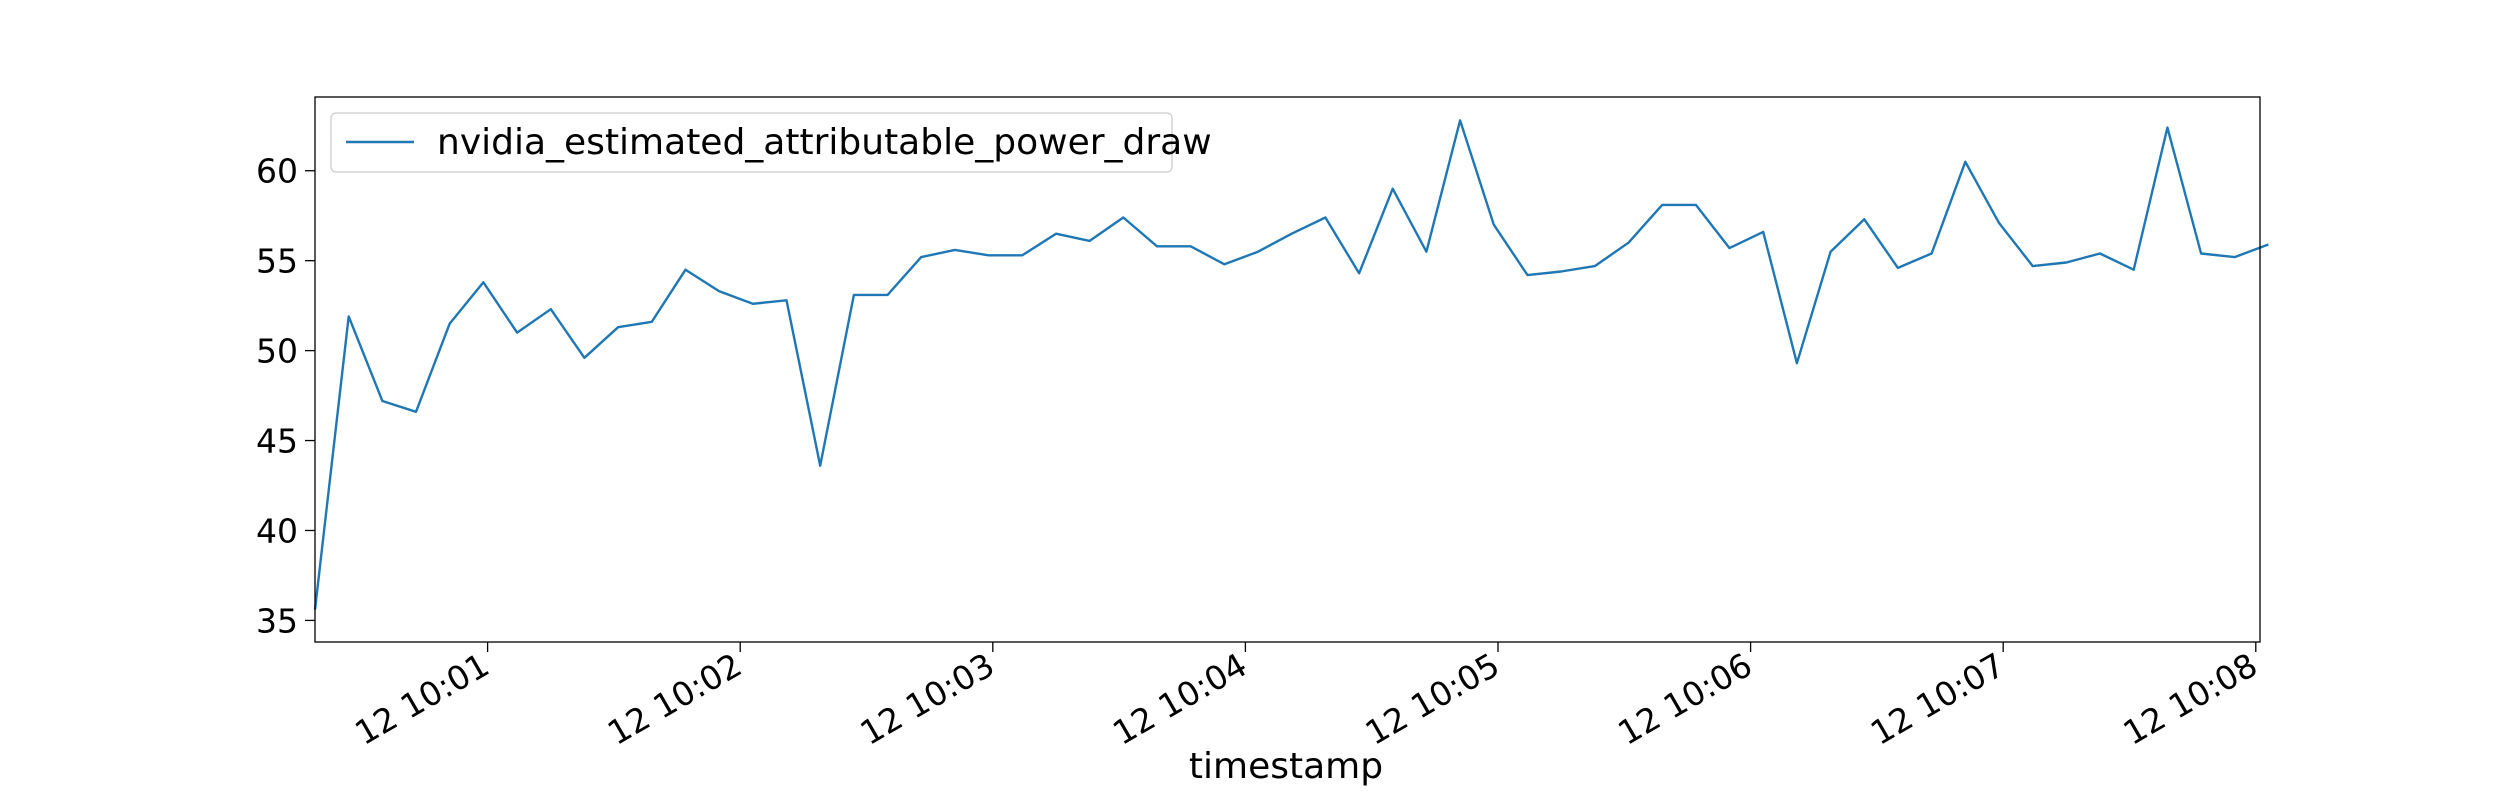 The image size is (2500, 800). What do you see at coordinates (285, 396) in the screenshot?
I see `y-axis-ticks: 35 40 45 50 55 60` at bounding box center [285, 396].